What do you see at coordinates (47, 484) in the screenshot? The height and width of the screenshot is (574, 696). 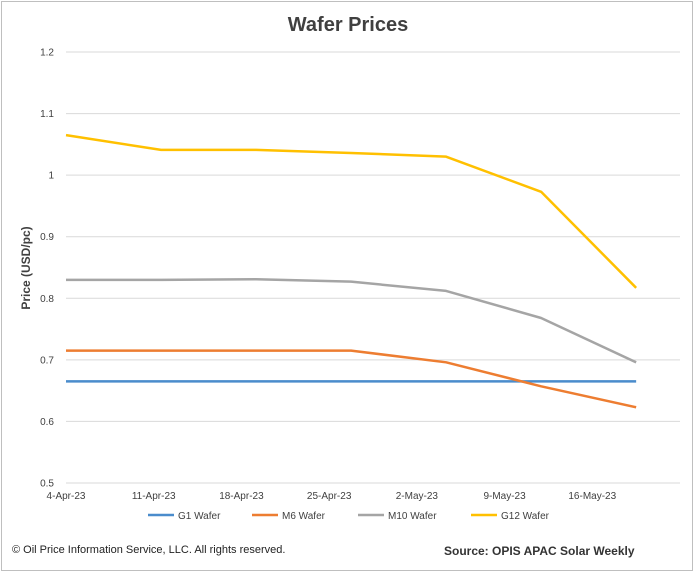 I see `y-tick-label: 0.5` at bounding box center [47, 484].